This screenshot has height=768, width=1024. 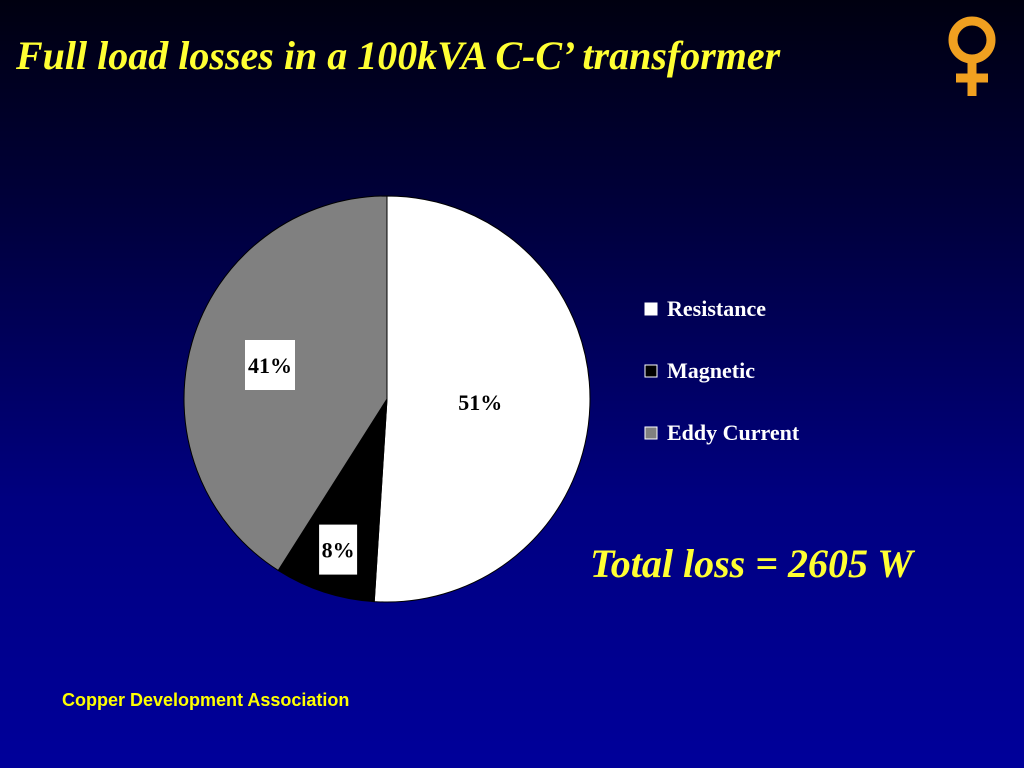 I want to click on legend-item-resistance: Resistance, so click(x=705, y=308).